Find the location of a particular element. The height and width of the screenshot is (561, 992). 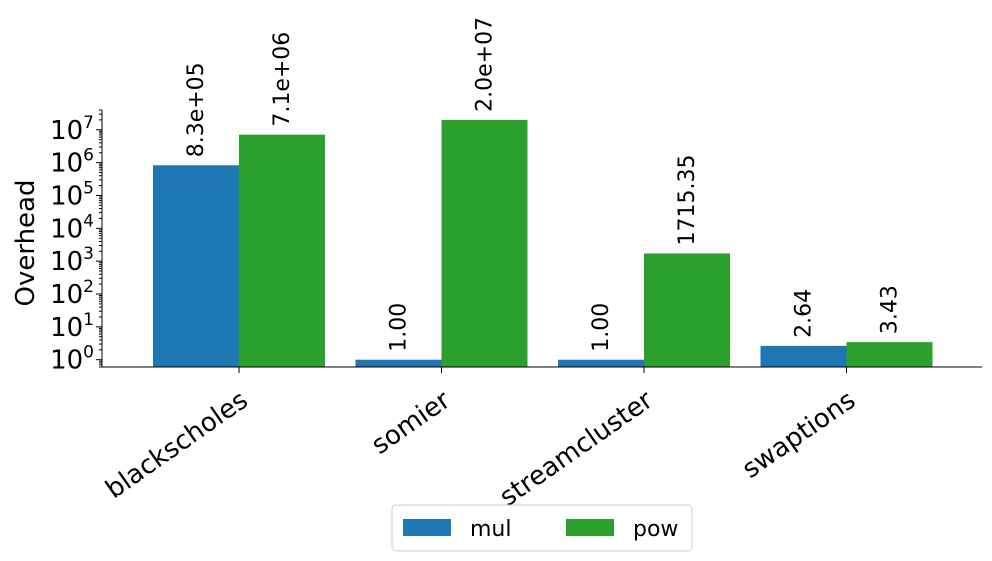

bar-pow-streamcluster is located at coordinates (687, 310).